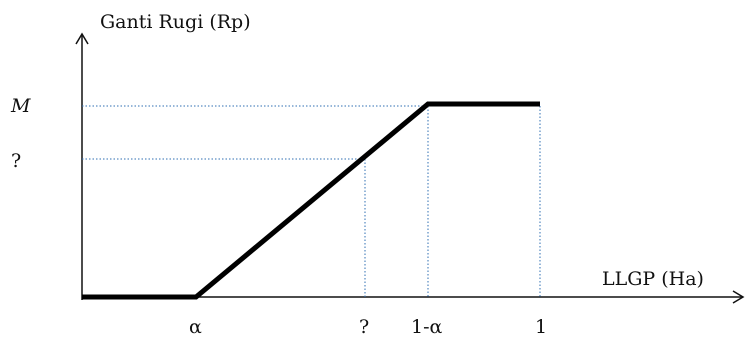  I want to click on x-tick-question: ?, so click(364, 327).